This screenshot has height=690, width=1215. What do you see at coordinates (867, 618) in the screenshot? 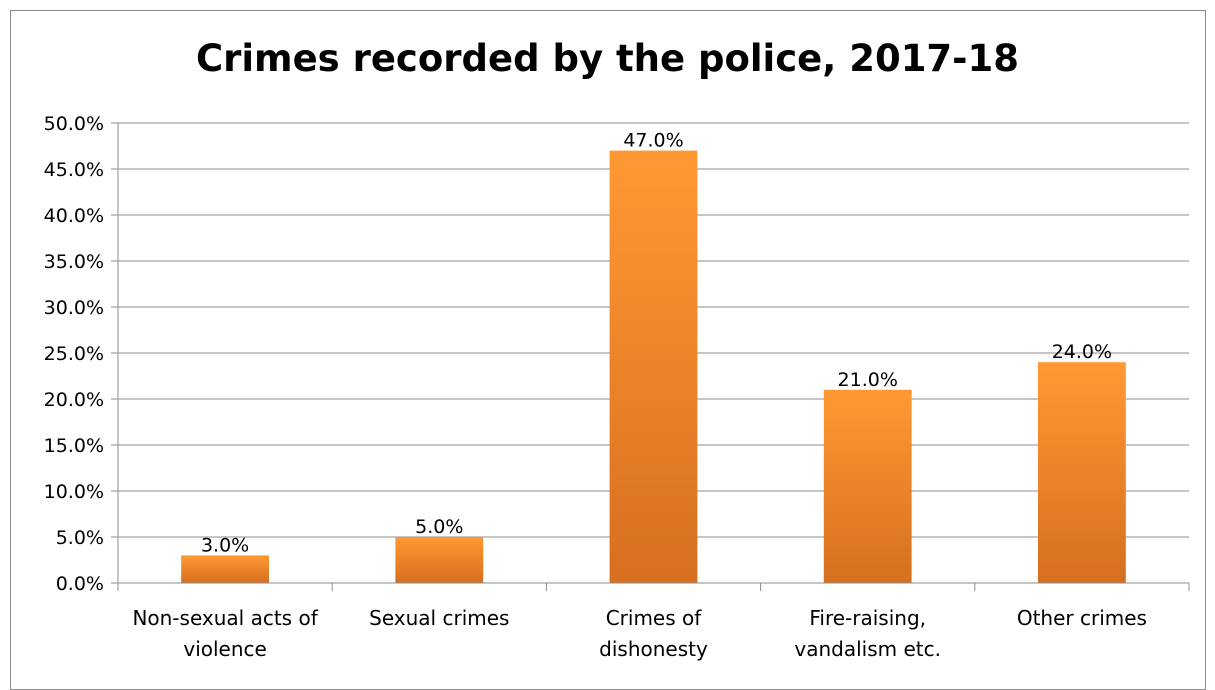
I see `x-tick-label: Fire-raising,` at bounding box center [867, 618].